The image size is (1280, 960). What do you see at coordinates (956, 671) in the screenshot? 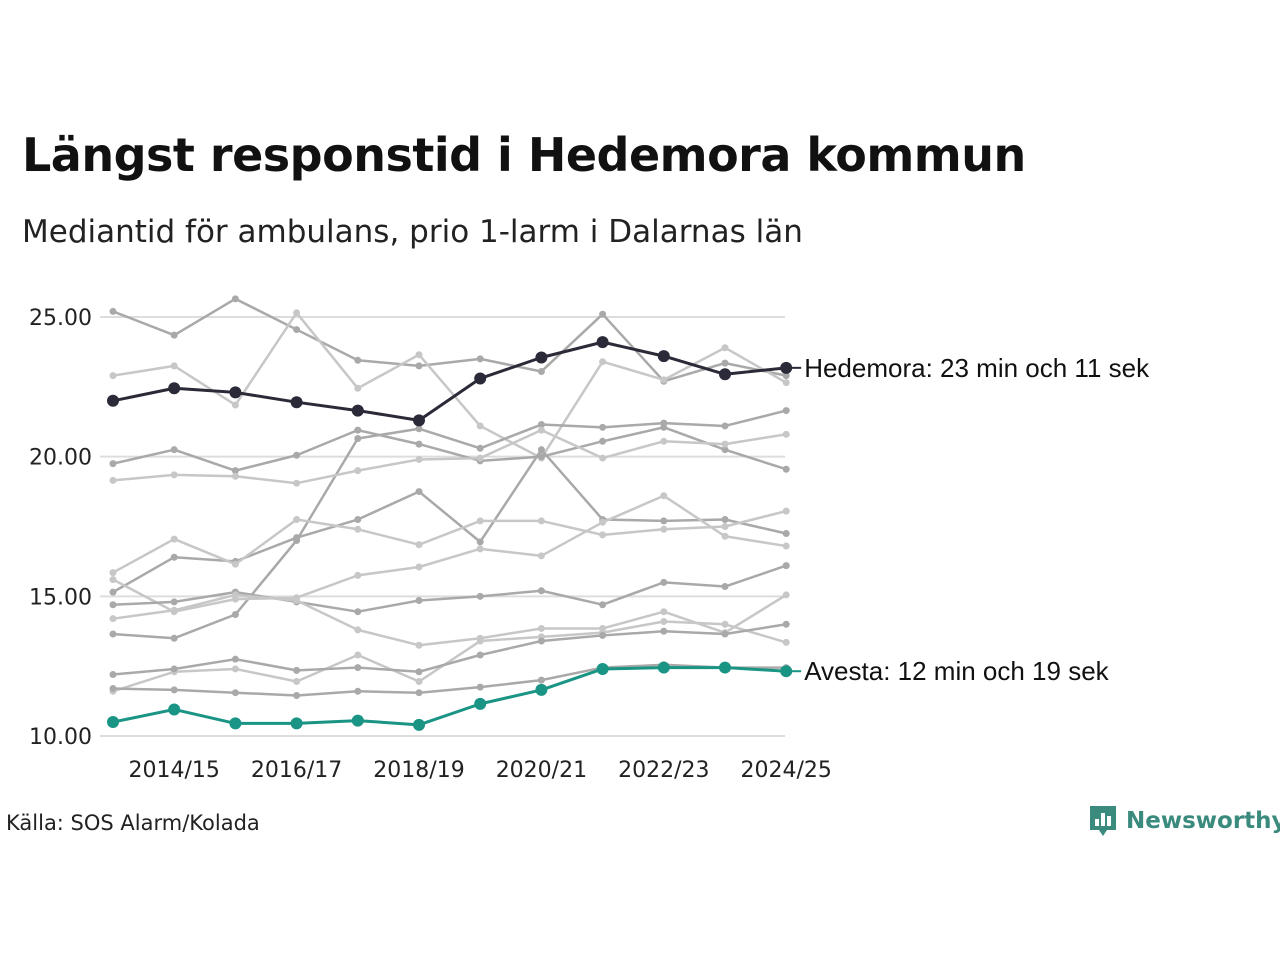
I see `avesta-end-label: Avesta: 12 min och 19 sek` at bounding box center [956, 671].